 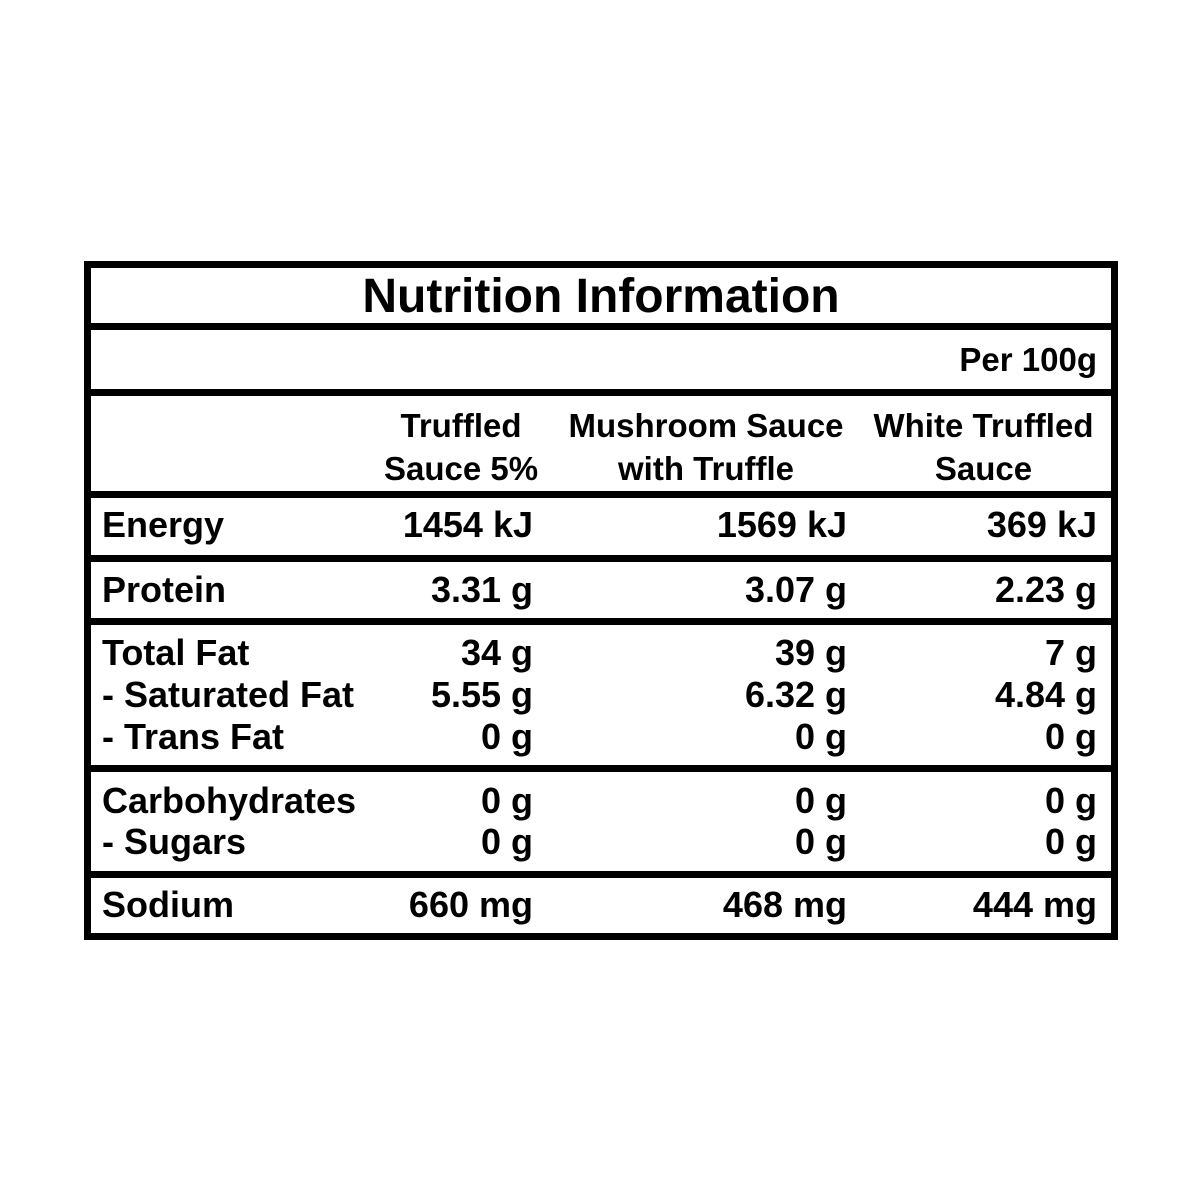 What do you see at coordinates (229, 800) in the screenshot?
I see `carbohydrates-label: Carbohydrates` at bounding box center [229, 800].